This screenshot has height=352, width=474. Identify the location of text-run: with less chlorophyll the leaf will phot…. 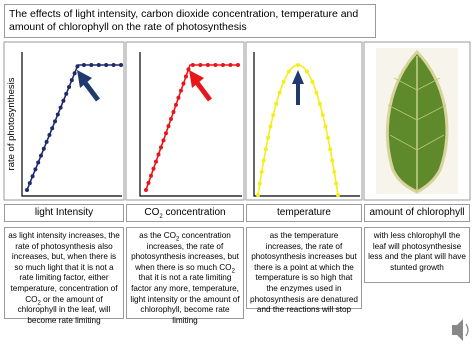
(417, 251).